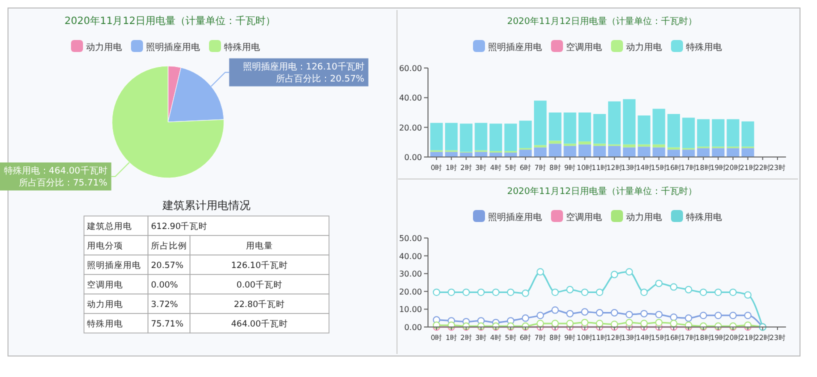 This screenshot has width=817, height=377. I want to click on text: 3.72%, so click(164, 305).